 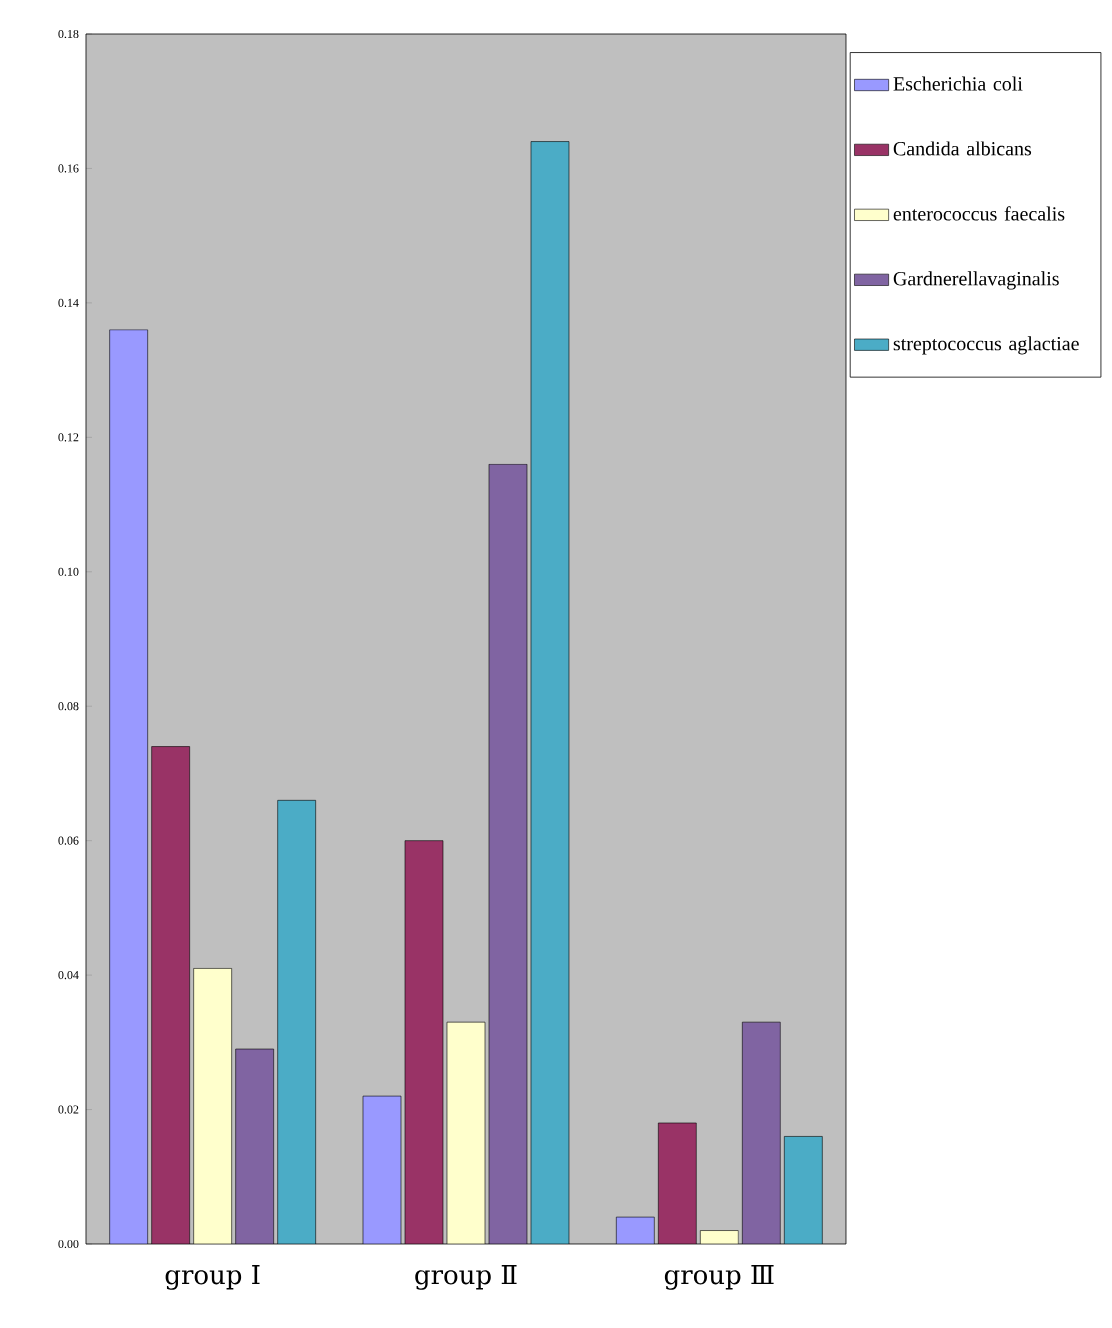 I want to click on x-tick-label: group Ⅲ, so click(x=719, y=1277).